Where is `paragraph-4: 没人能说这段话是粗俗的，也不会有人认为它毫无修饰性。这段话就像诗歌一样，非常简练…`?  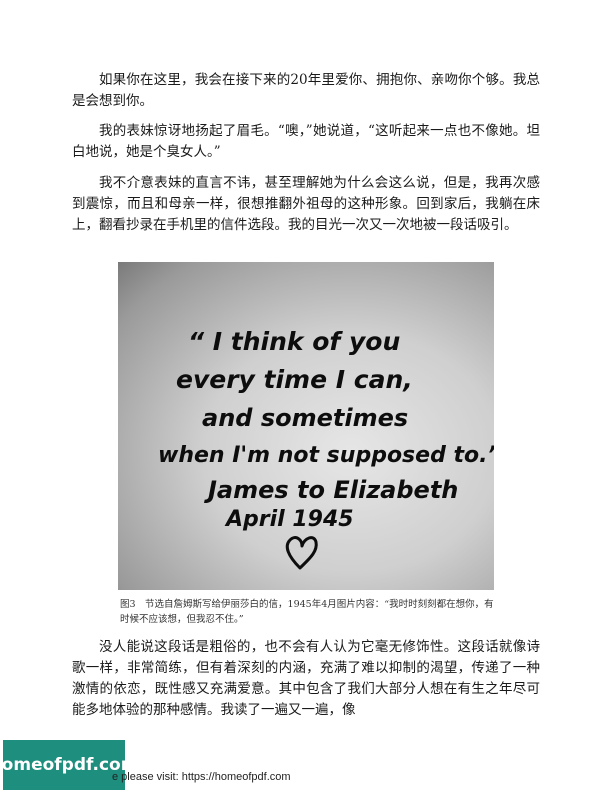 paragraph-4: 没人能说这段话是粗俗的，也不会有人认为它毫无修饰性。这段话就像诗歌一样，非常简练… is located at coordinates (306, 678).